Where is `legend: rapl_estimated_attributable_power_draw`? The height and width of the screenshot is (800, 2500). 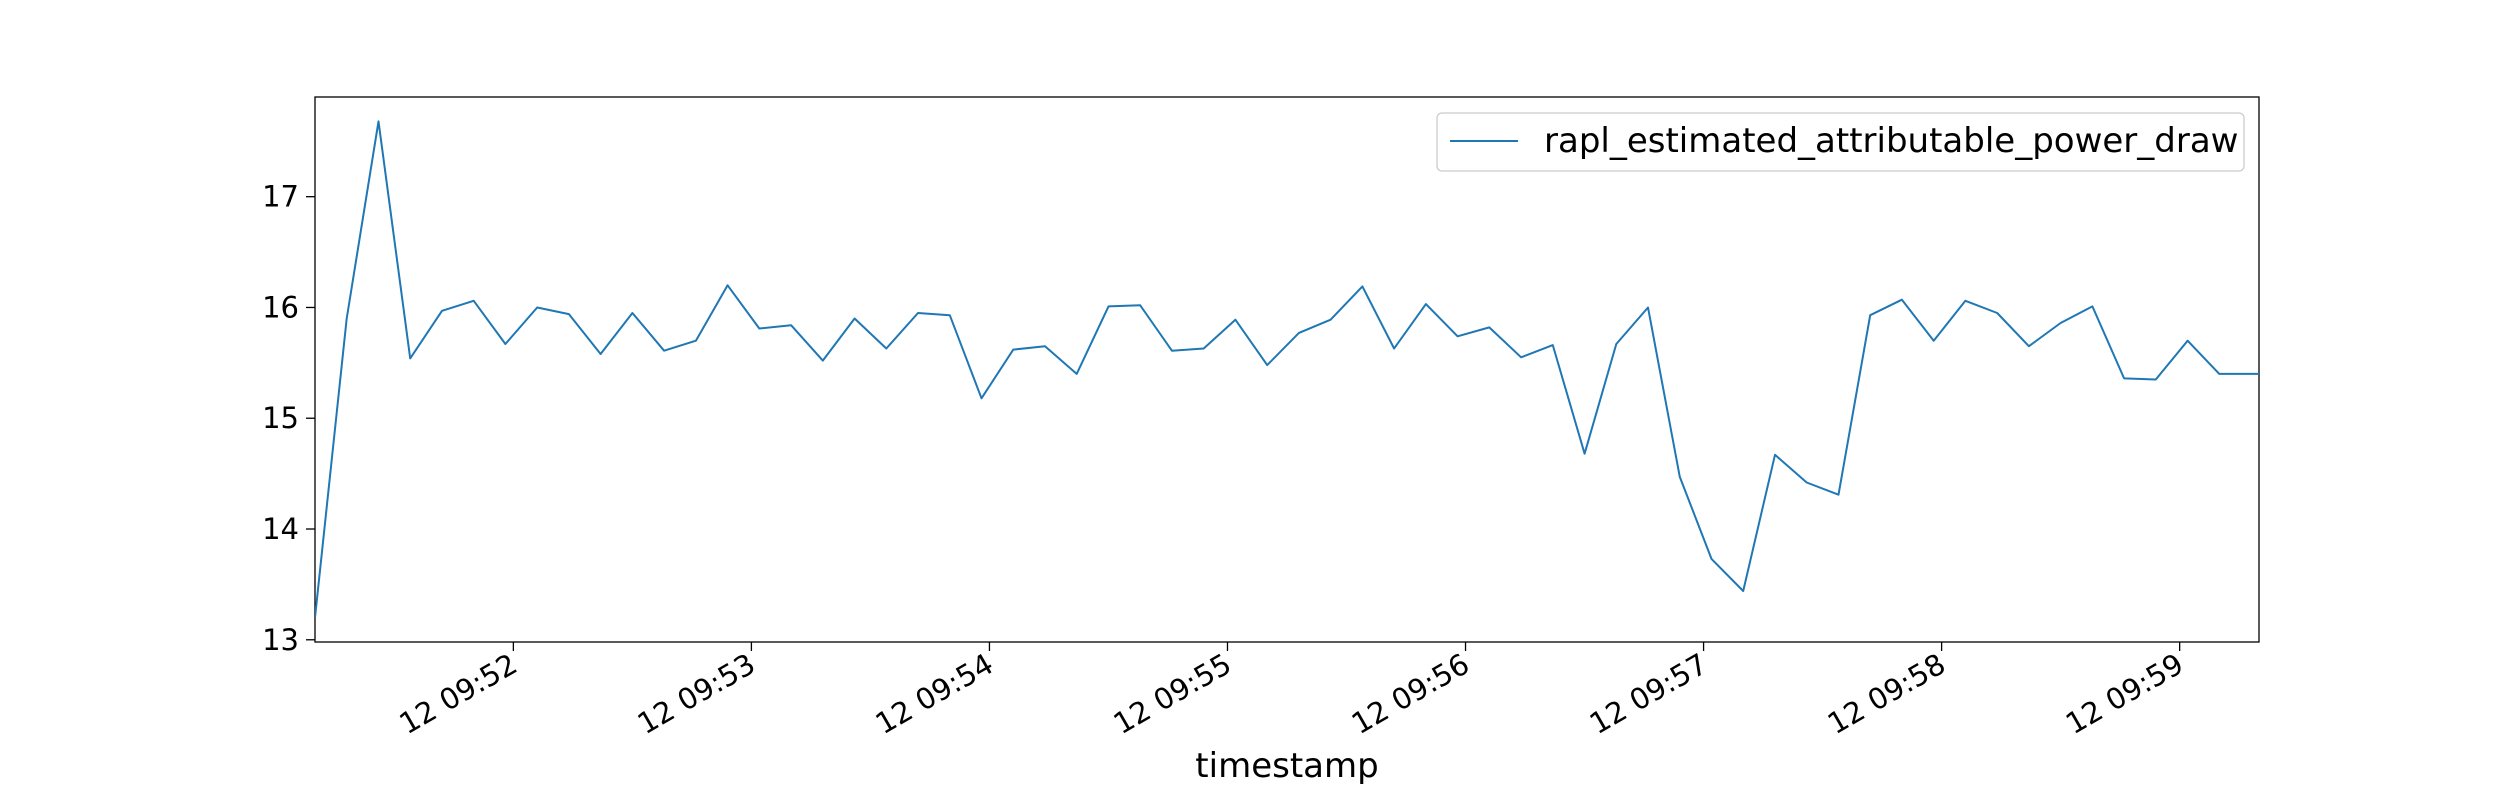
legend: rapl_estimated_attributable_power_draw is located at coordinates (1840, 142).